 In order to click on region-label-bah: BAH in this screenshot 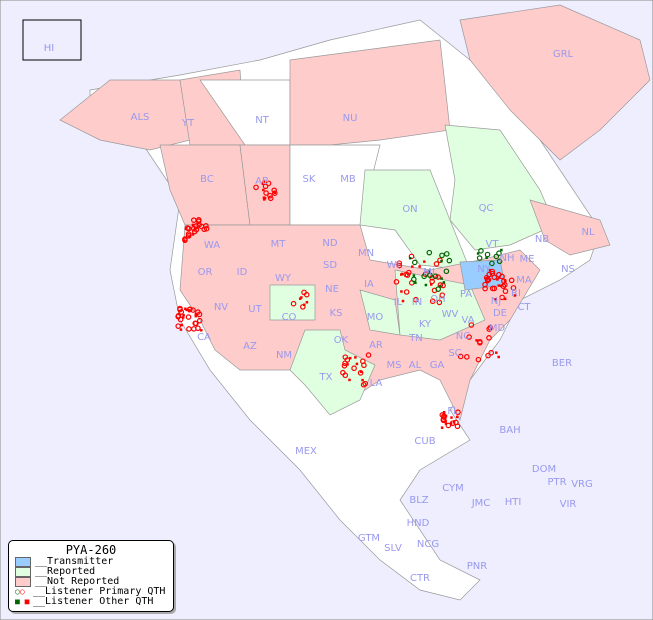, I will do `click(509, 430)`.